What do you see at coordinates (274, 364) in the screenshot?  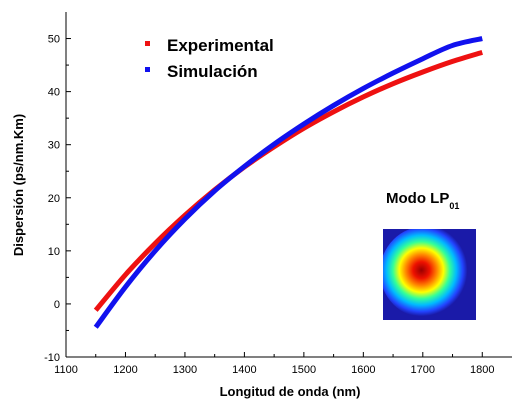 I see `x-axis-ticks: 1100 1200 1300 1400 1500 1600 1700 1800` at bounding box center [274, 364].